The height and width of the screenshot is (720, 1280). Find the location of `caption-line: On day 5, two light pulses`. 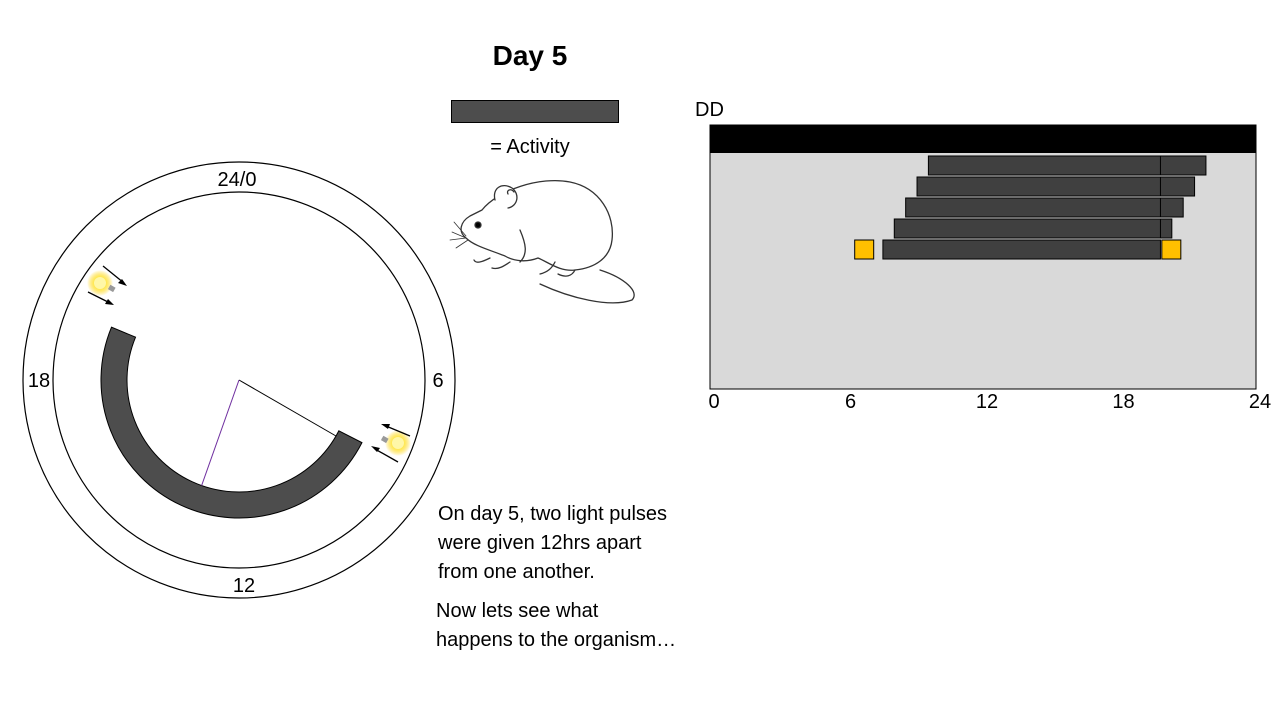

caption-line: On day 5, two light pulses is located at coordinates (553, 514).